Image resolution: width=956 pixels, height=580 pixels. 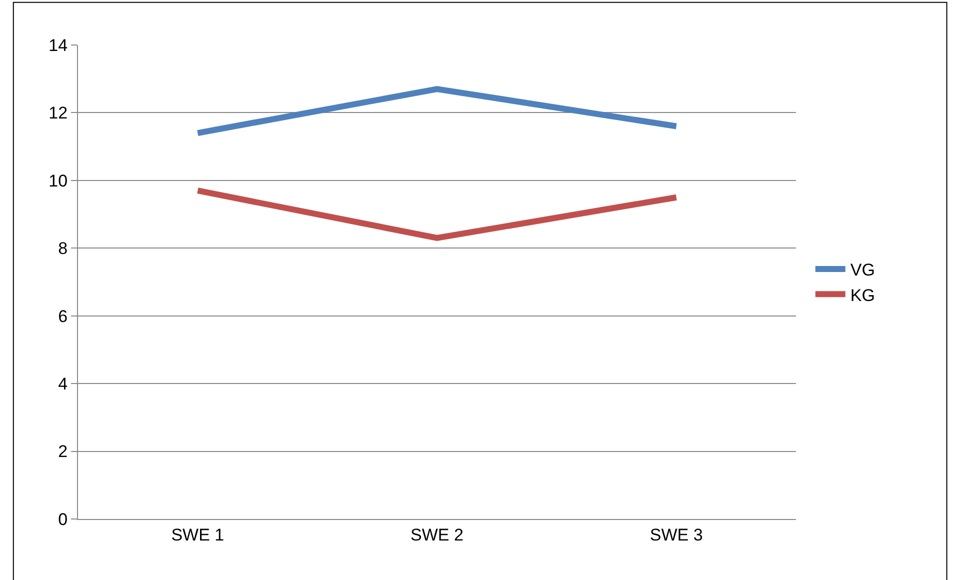 What do you see at coordinates (58, 180) in the screenshot?
I see `y-tick-label: 10` at bounding box center [58, 180].